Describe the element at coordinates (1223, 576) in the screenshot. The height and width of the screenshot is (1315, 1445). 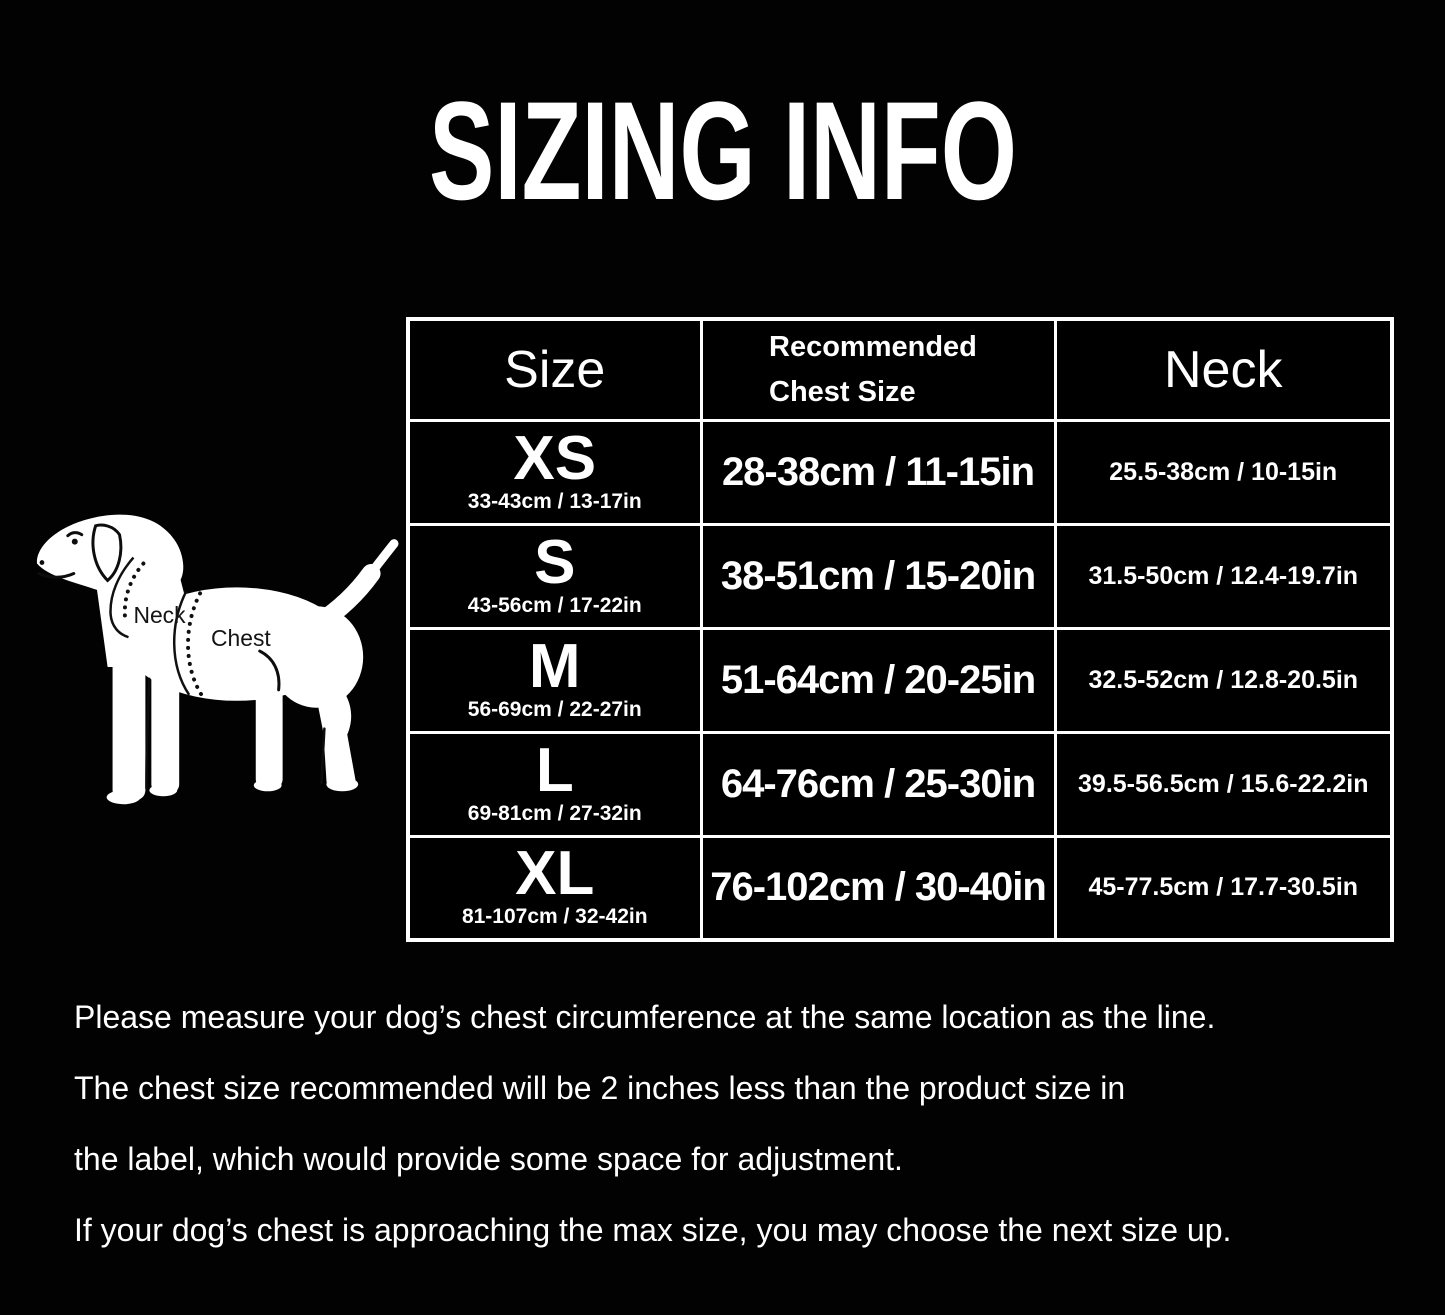
I see `neck-cell: 31.5-50cm / 12.4-19.7in` at that location.